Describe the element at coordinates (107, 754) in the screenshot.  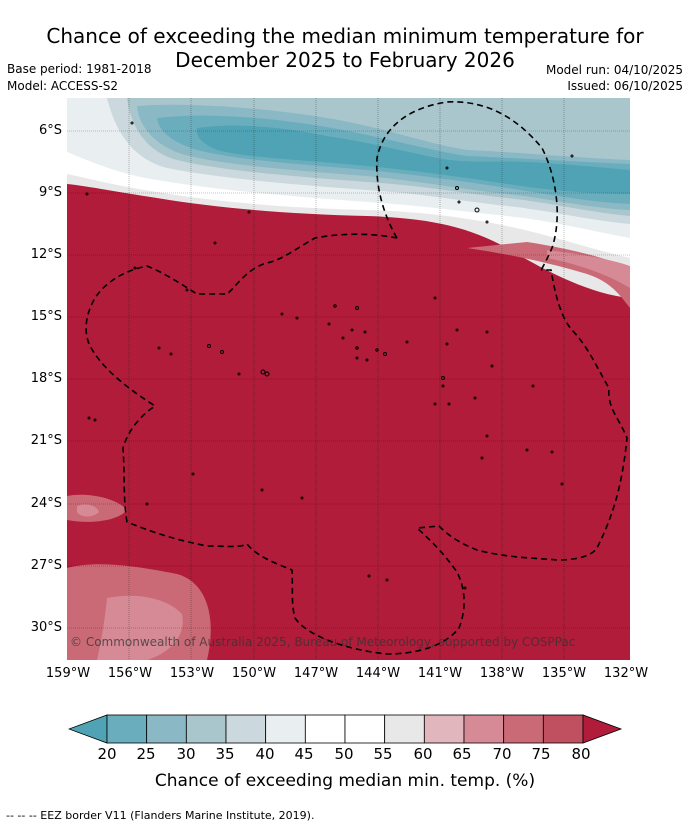
I see `colorbar-tick: 20` at that location.